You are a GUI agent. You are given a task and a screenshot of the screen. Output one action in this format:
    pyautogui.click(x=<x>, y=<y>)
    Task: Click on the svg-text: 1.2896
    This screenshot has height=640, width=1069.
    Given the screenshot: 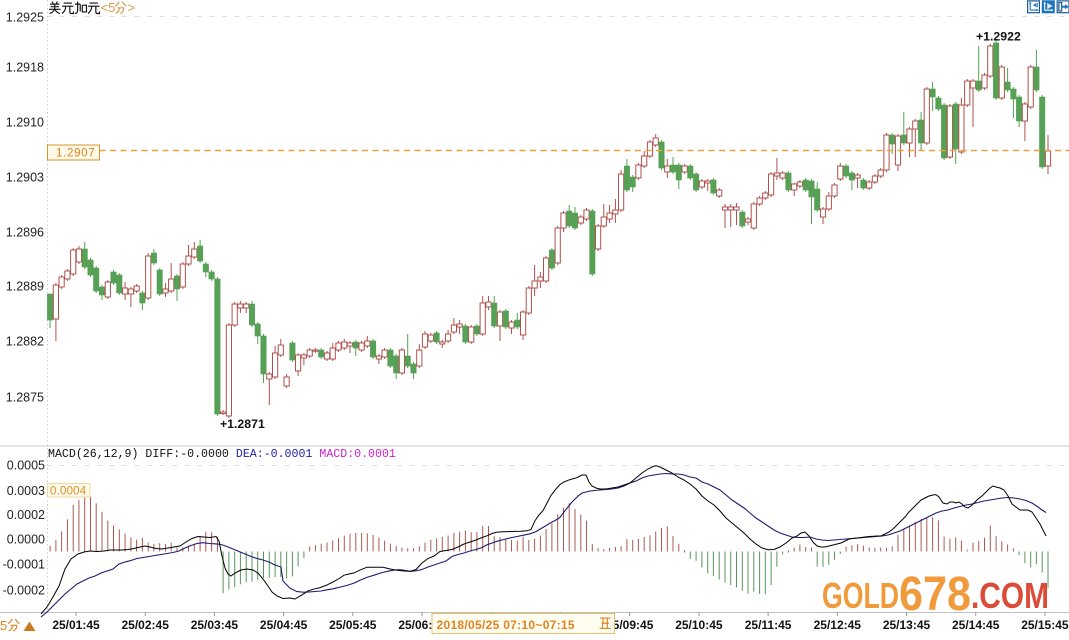 What is the action you would take?
    pyautogui.click(x=25, y=233)
    